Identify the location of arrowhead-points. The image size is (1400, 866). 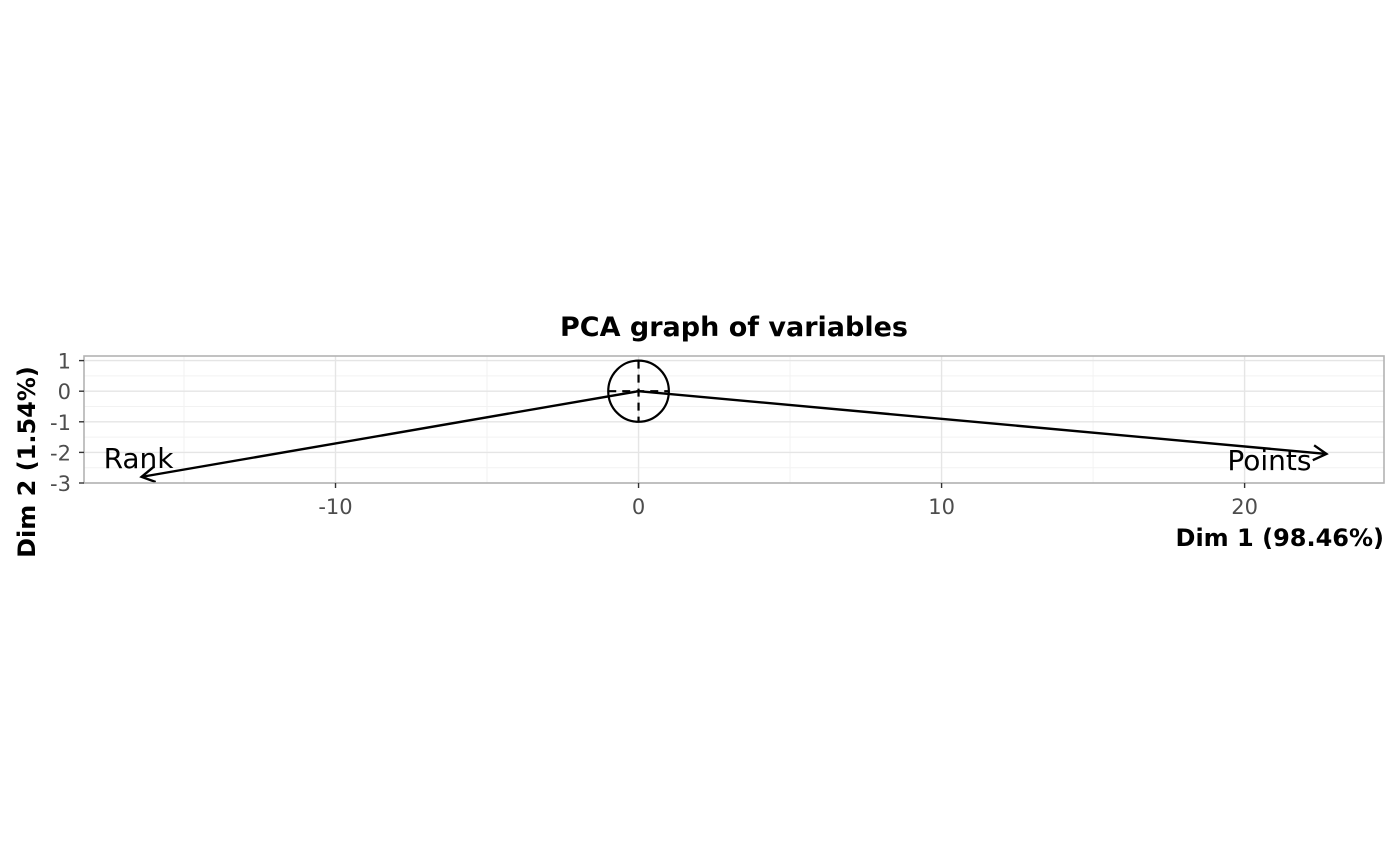
(1320, 453).